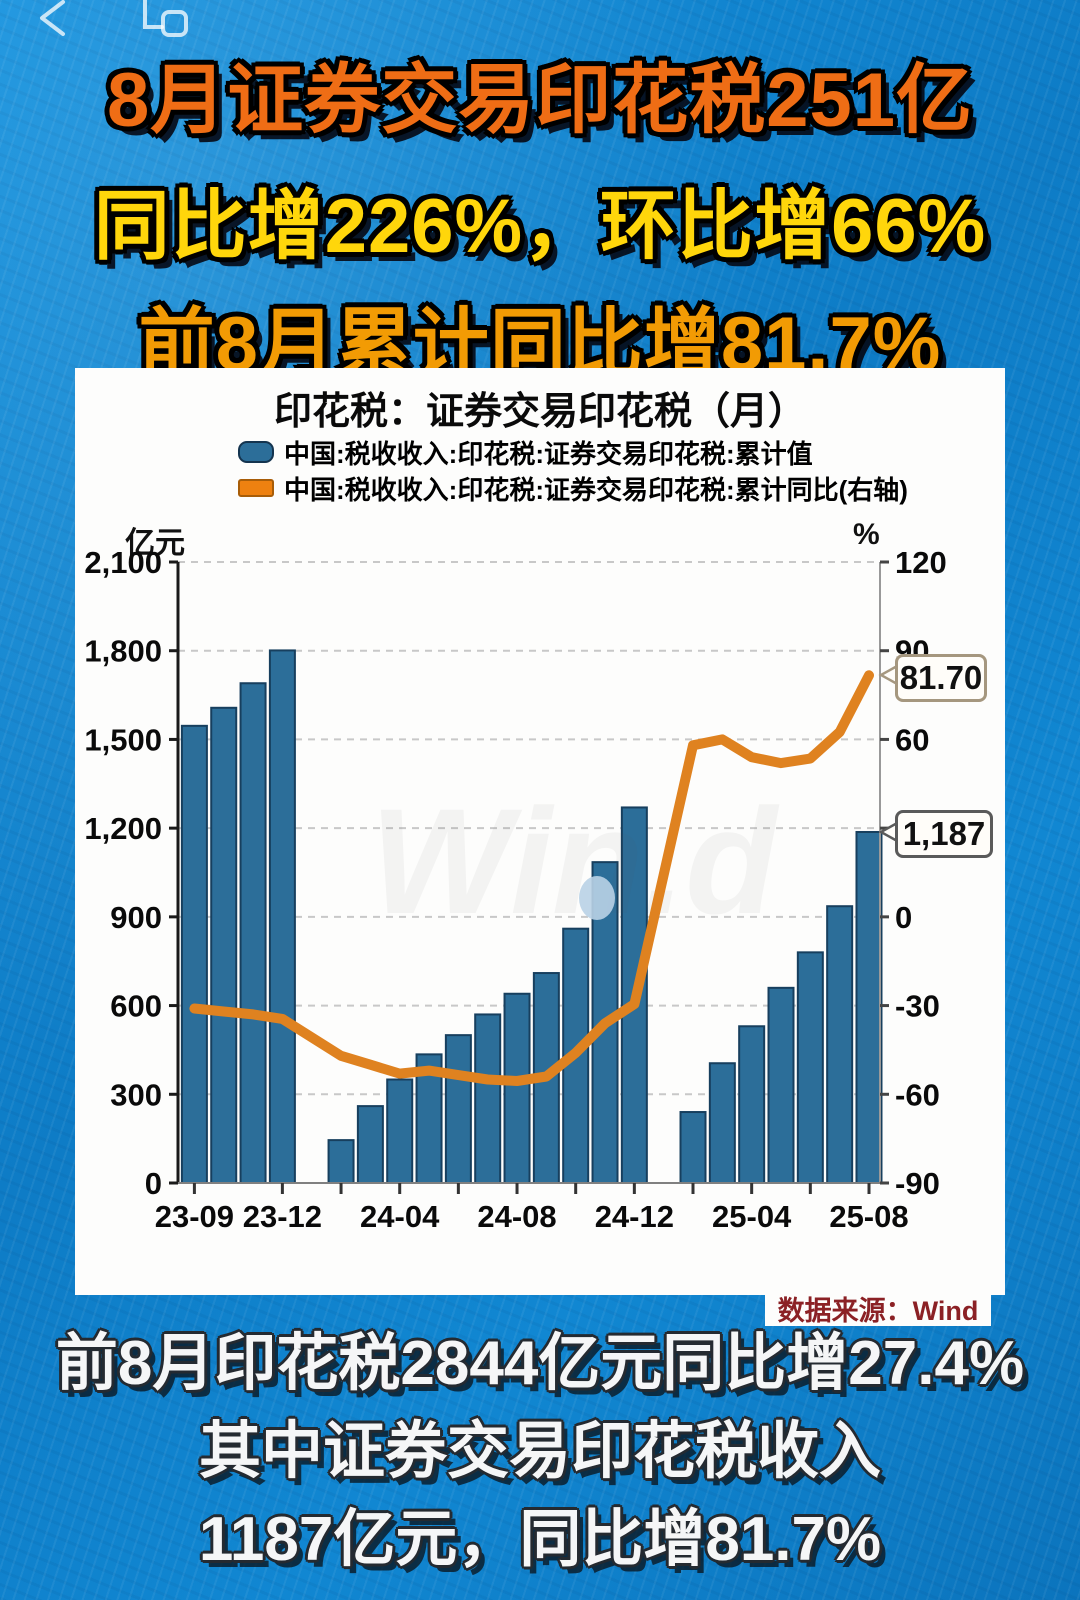  Describe the element at coordinates (516, 1216) in the screenshot. I see `x-label-24-08: 24-08` at that location.